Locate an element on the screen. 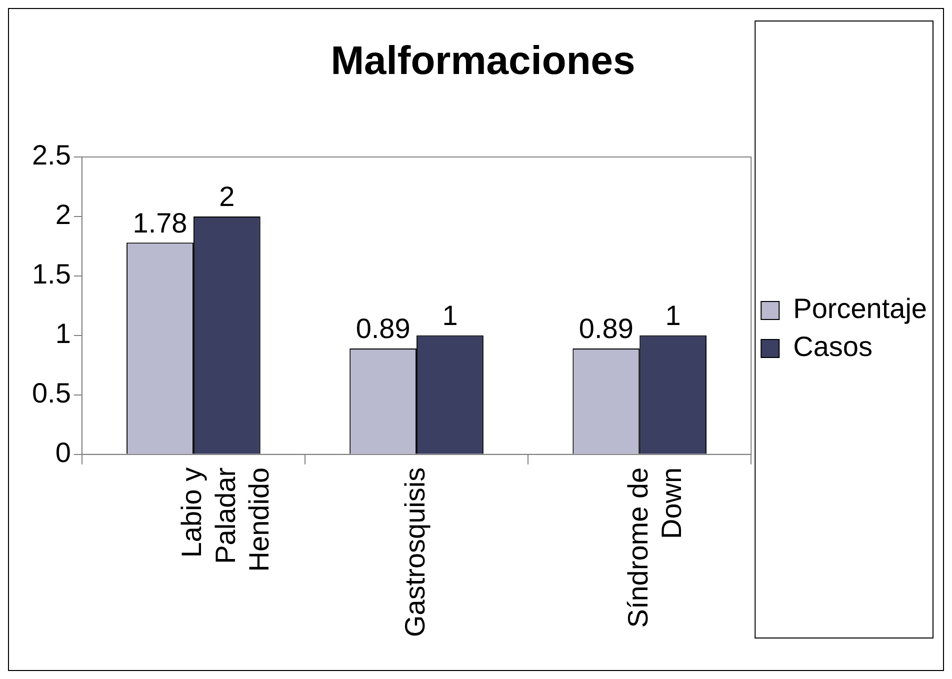  legend-label: Casos is located at coordinates (833, 346).